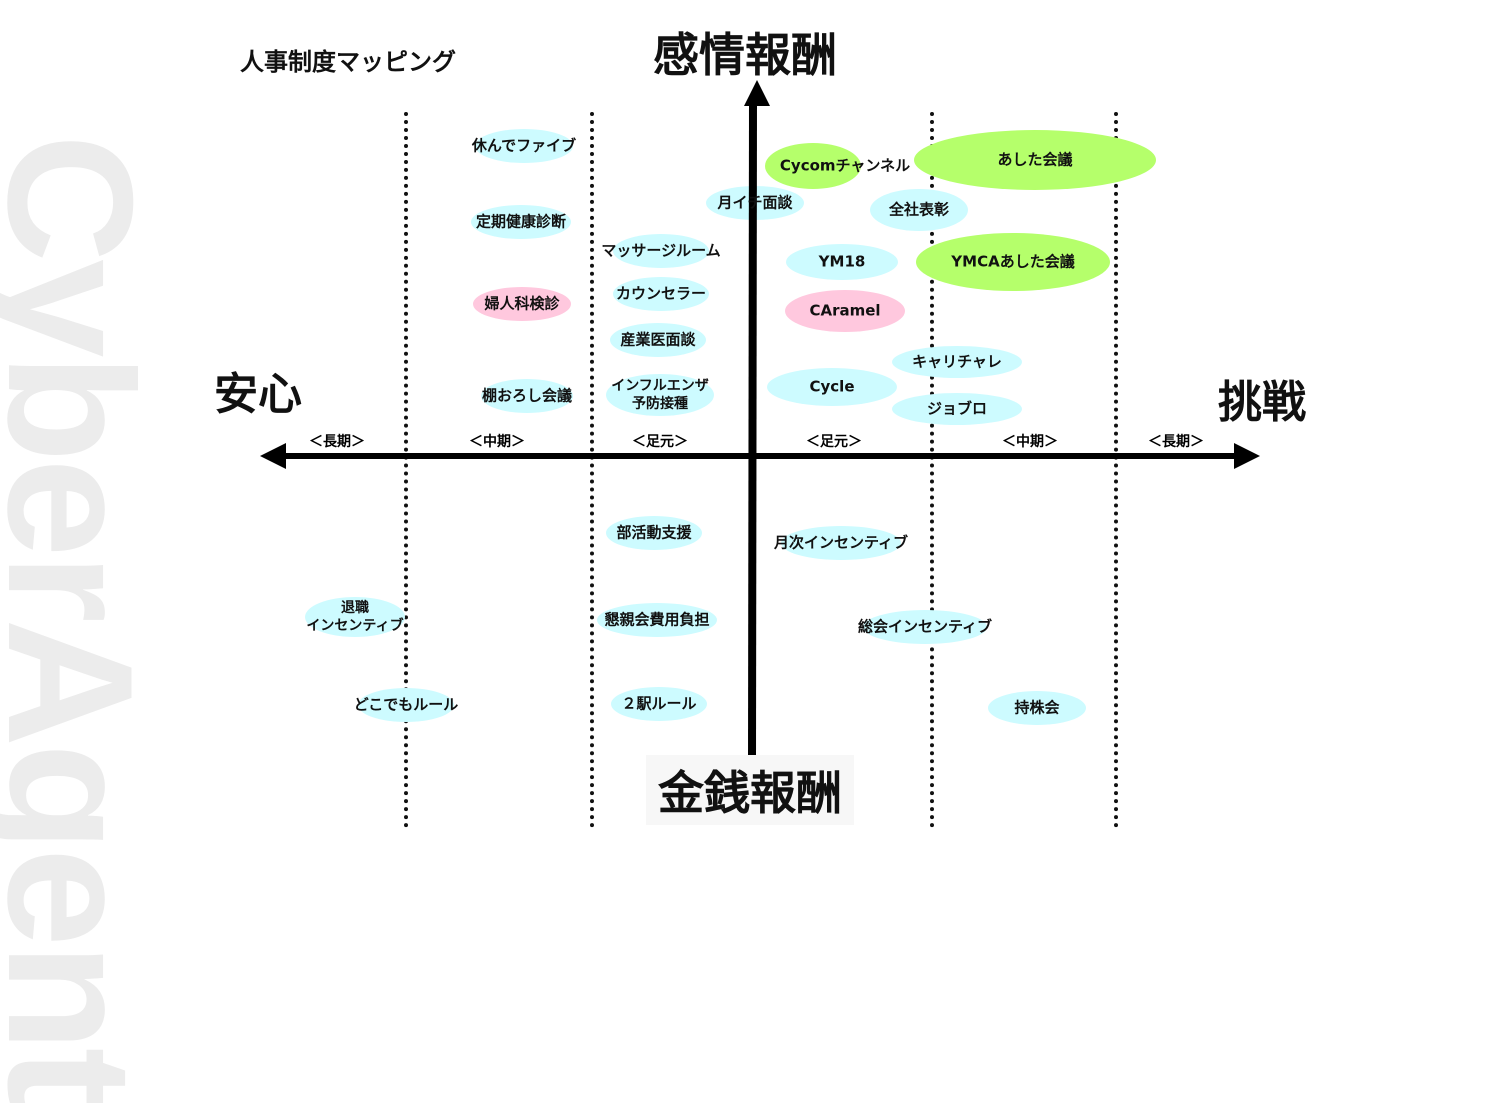  Describe the element at coordinates (757, 93) in the screenshot. I see `up-arrow-icon` at that location.